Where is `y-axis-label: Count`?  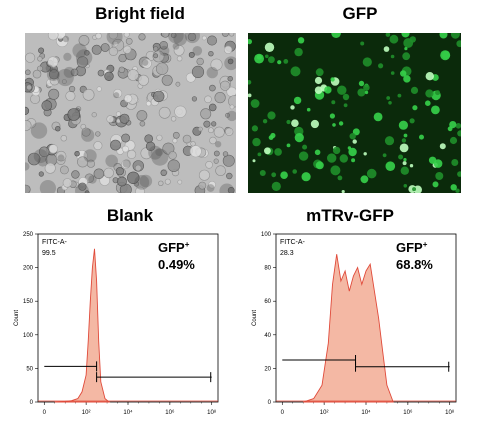
y-axis-label: Count is located at coordinates (255, 318).